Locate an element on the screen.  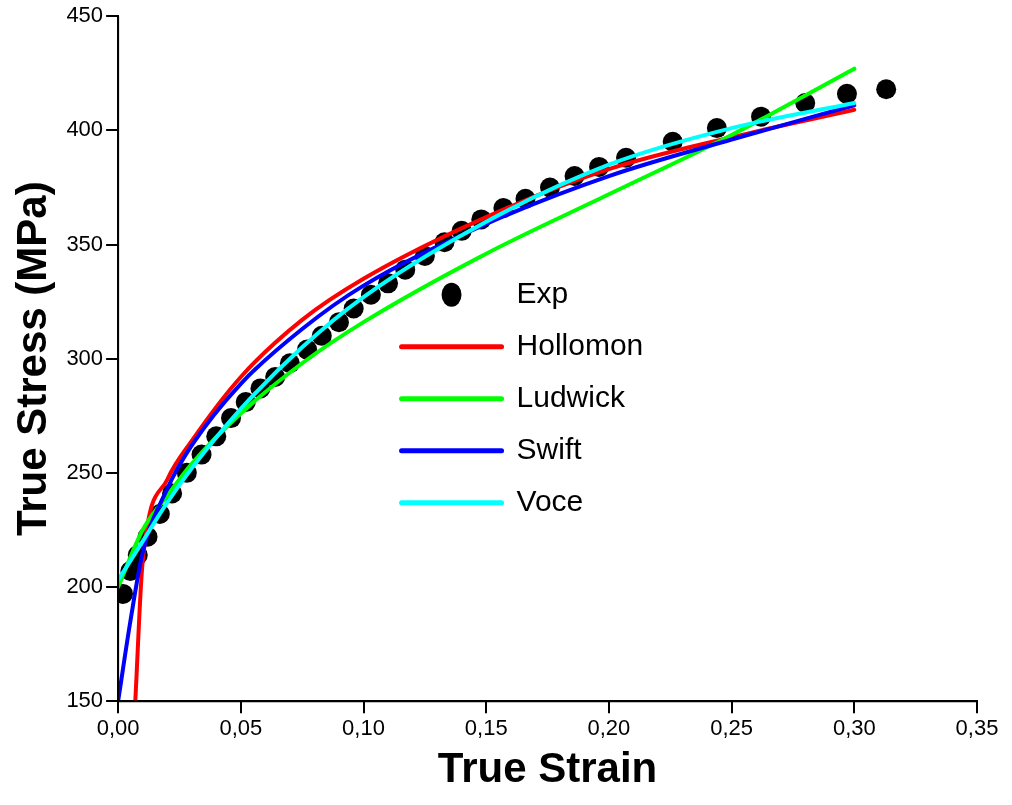
x-tick-label: 0,30 is located at coordinates (854, 728).